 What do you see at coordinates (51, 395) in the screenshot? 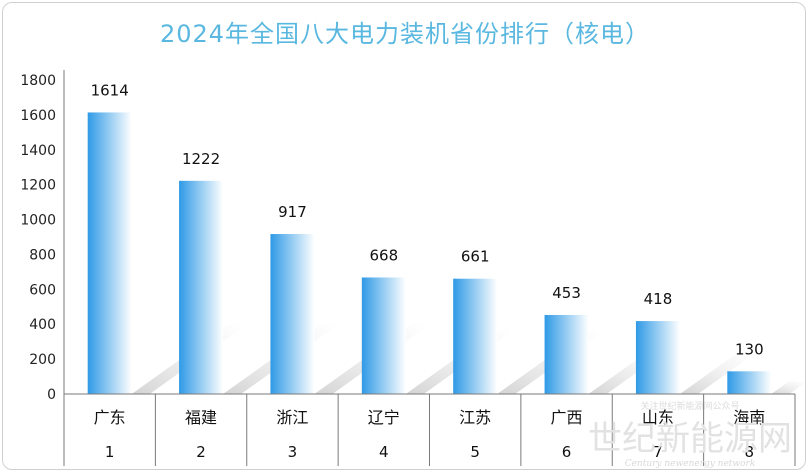
I see `y-tick-label: 0` at bounding box center [51, 395].